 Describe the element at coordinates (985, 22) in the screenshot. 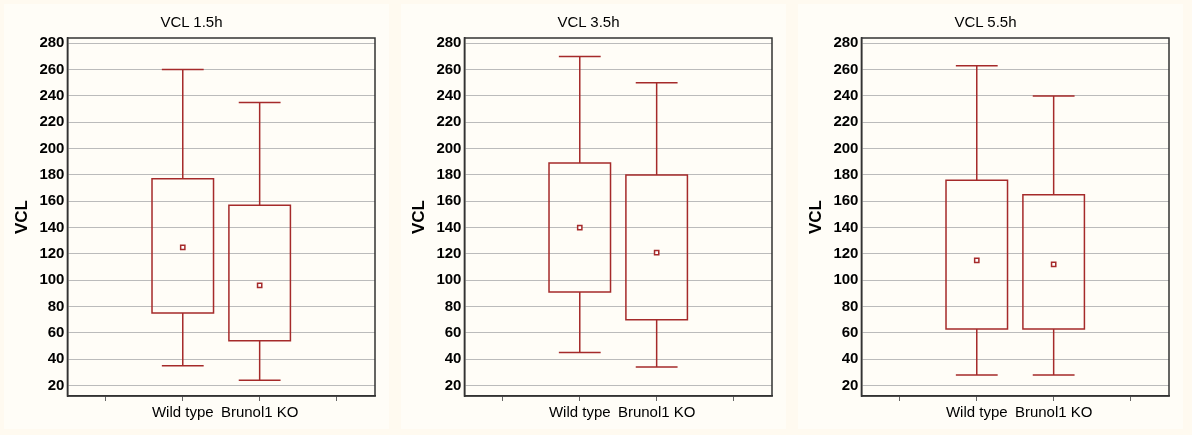

I see `chart-title: VCL 5.5h` at that location.